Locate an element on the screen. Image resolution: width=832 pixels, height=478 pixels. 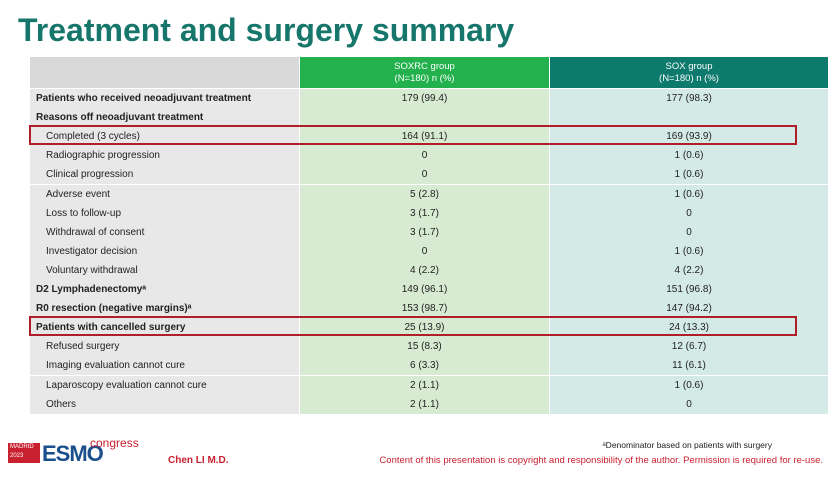
row-label: Adverse event is located at coordinates (164, 194).